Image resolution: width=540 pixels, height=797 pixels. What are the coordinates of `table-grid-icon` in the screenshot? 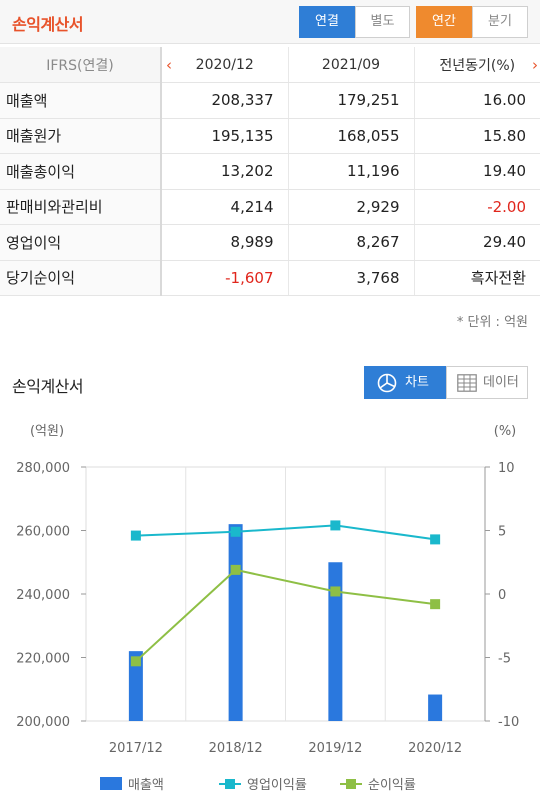 It's located at (467, 383).